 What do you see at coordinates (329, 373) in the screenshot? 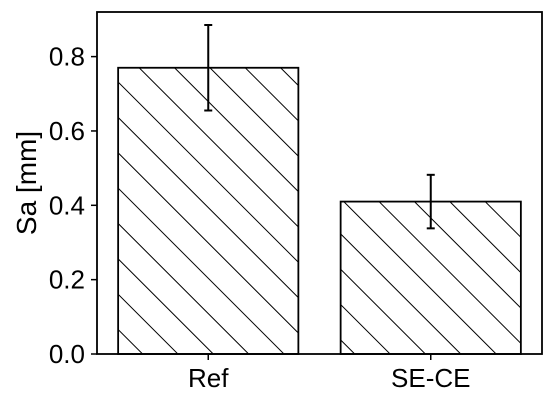
I see `x-axis: Ref SE-CE` at bounding box center [329, 373].